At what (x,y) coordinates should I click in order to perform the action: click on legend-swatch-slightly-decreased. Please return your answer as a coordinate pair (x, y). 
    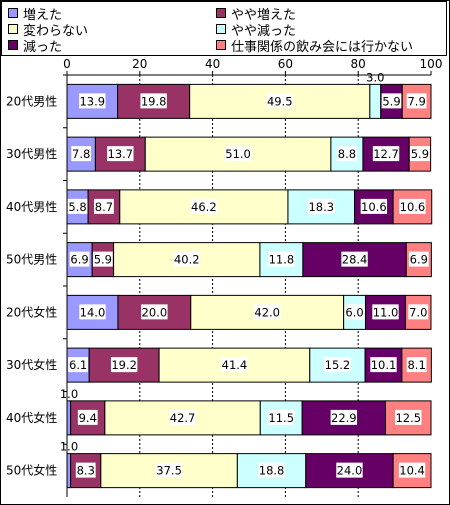
    Looking at the image, I should click on (221, 29).